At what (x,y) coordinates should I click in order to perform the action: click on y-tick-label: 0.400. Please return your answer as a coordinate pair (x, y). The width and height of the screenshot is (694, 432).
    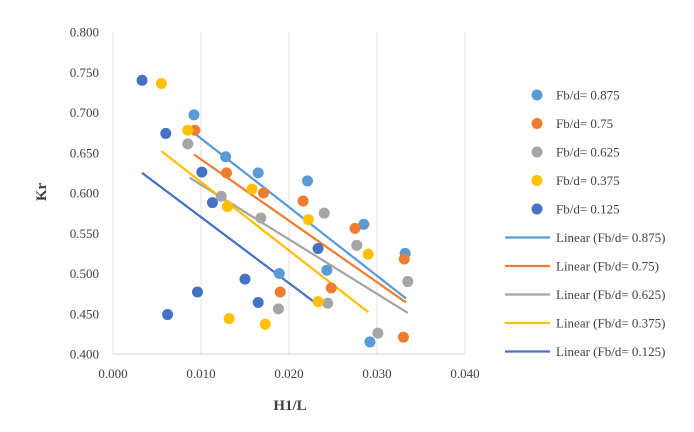
    Looking at the image, I should click on (84, 354).